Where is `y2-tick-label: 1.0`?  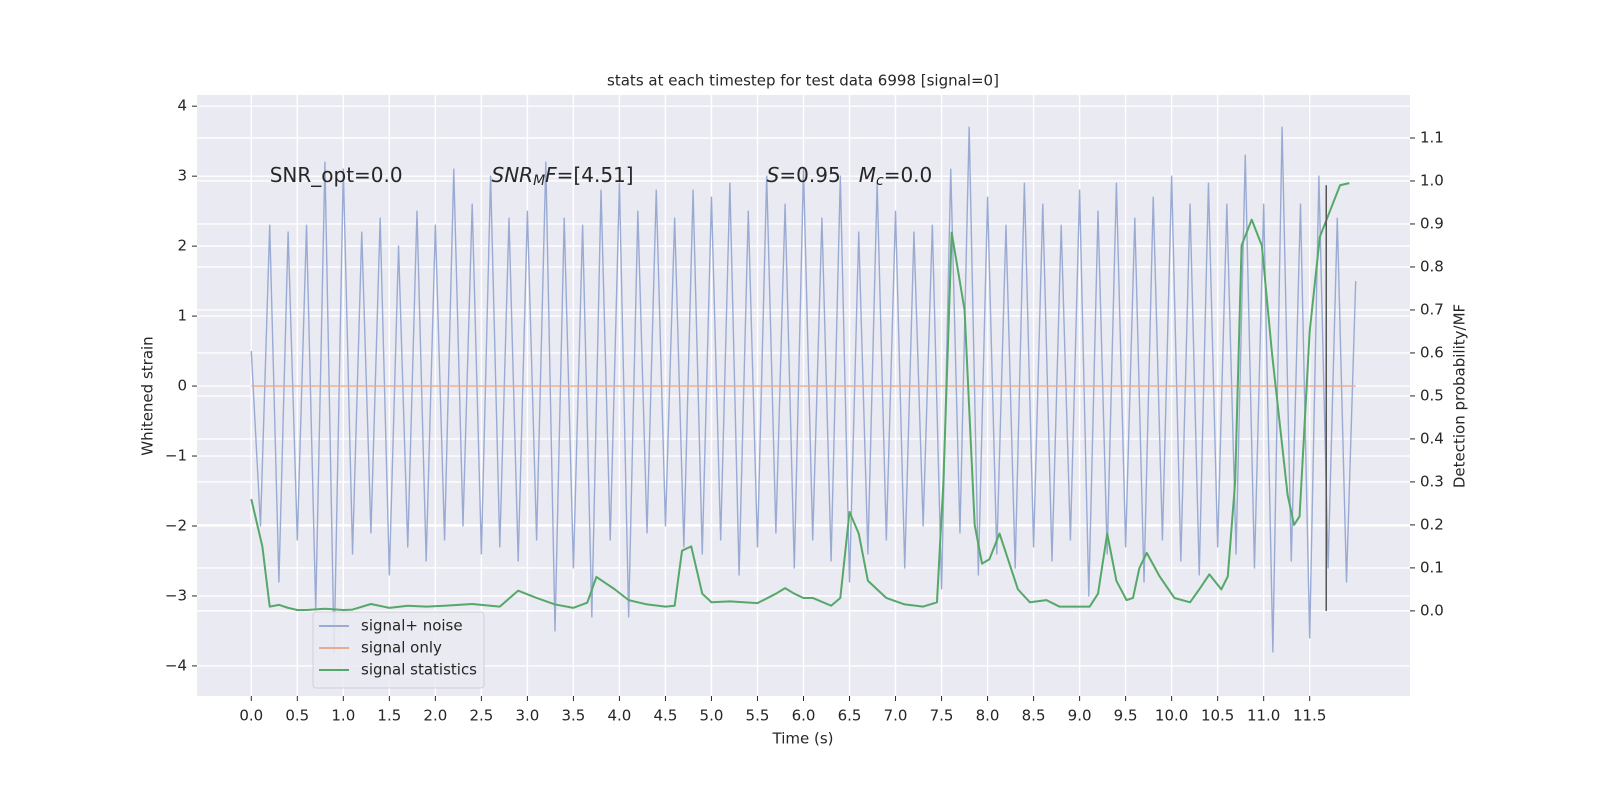
y2-tick-label: 1.0 is located at coordinates (1432, 180).